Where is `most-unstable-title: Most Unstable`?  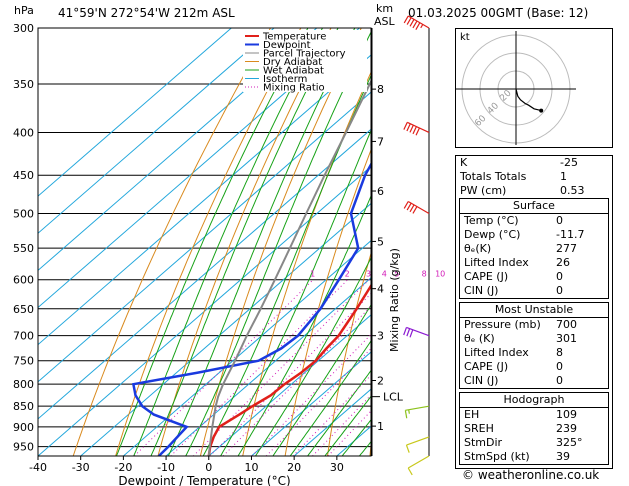
most-unstable-title: Most Unstable is located at coordinates (534, 310).